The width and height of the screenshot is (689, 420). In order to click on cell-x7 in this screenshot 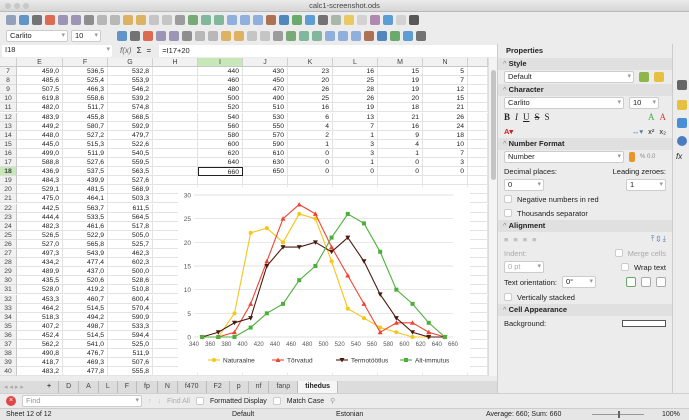, I will do `click(478, 72)`.